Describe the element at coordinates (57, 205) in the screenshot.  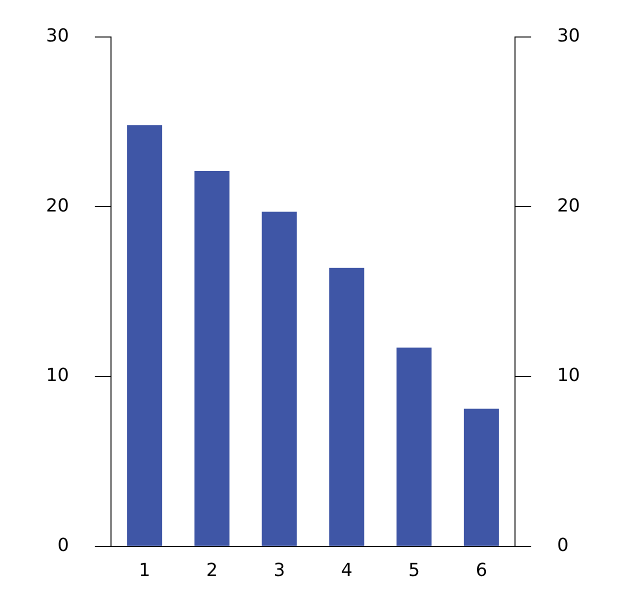
I see `y-tick-label: 20` at that location.